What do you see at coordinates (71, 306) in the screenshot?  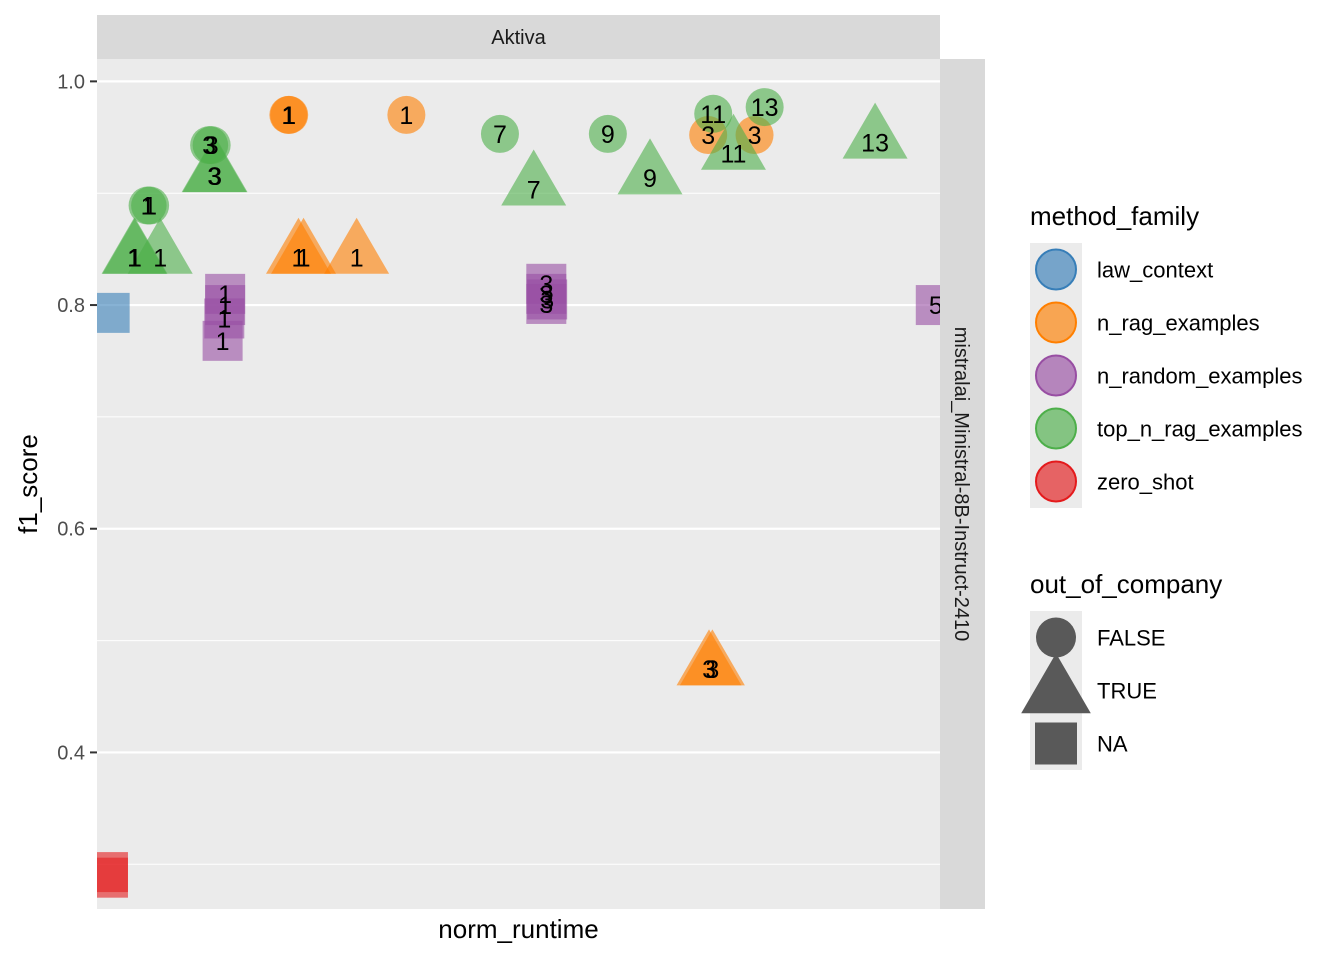 I see `y-tick-label: 0.8` at bounding box center [71, 306].